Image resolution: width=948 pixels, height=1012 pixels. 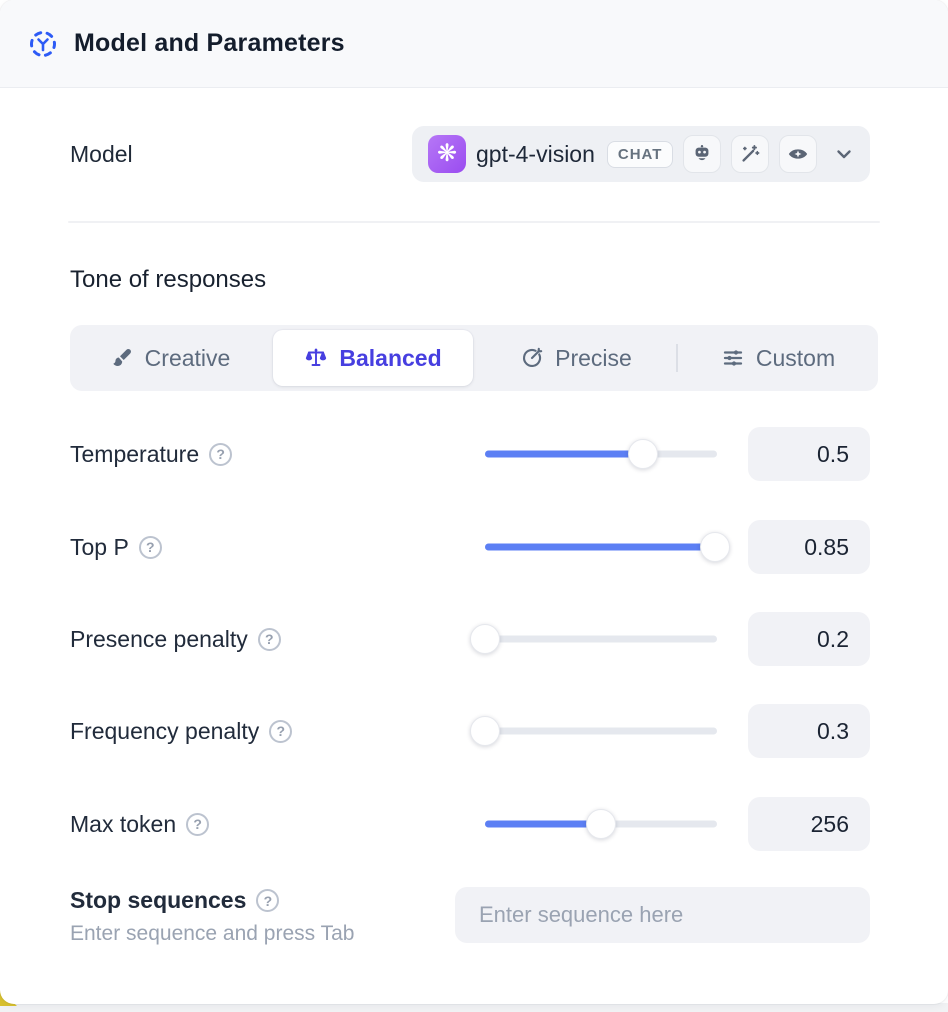 I want to click on parameter-row-frequency-penalty: Frequency penalty ? 0.3, so click(x=470, y=731).